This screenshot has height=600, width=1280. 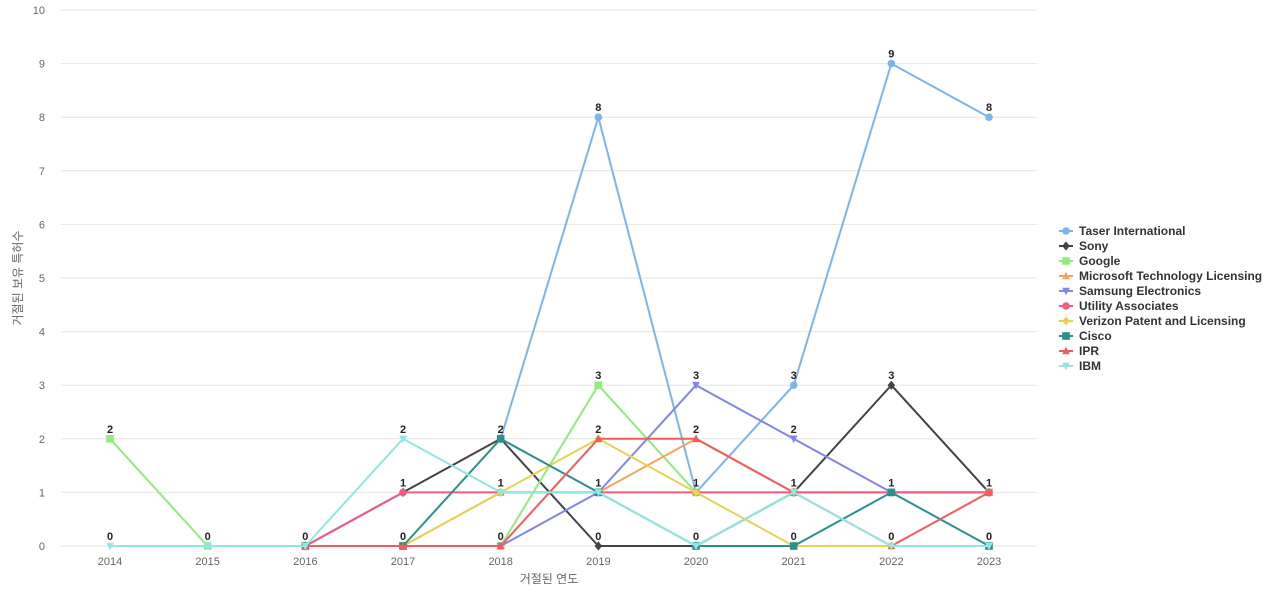 What do you see at coordinates (39, 11) in the screenshot?
I see `y-tick-label: 10` at bounding box center [39, 11].